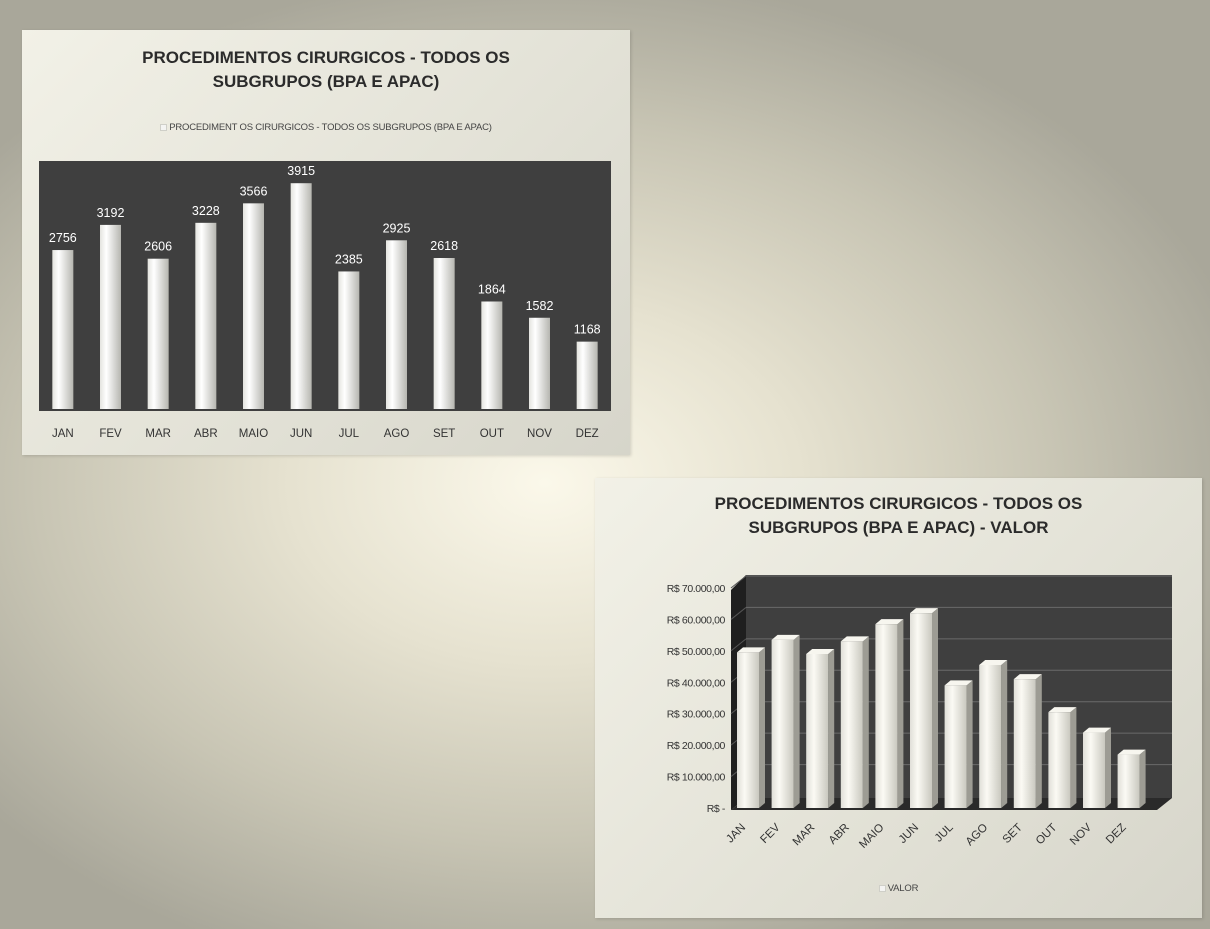 The width and height of the screenshot is (1210, 929). I want to click on data-label-dez: 1168, so click(587, 330).